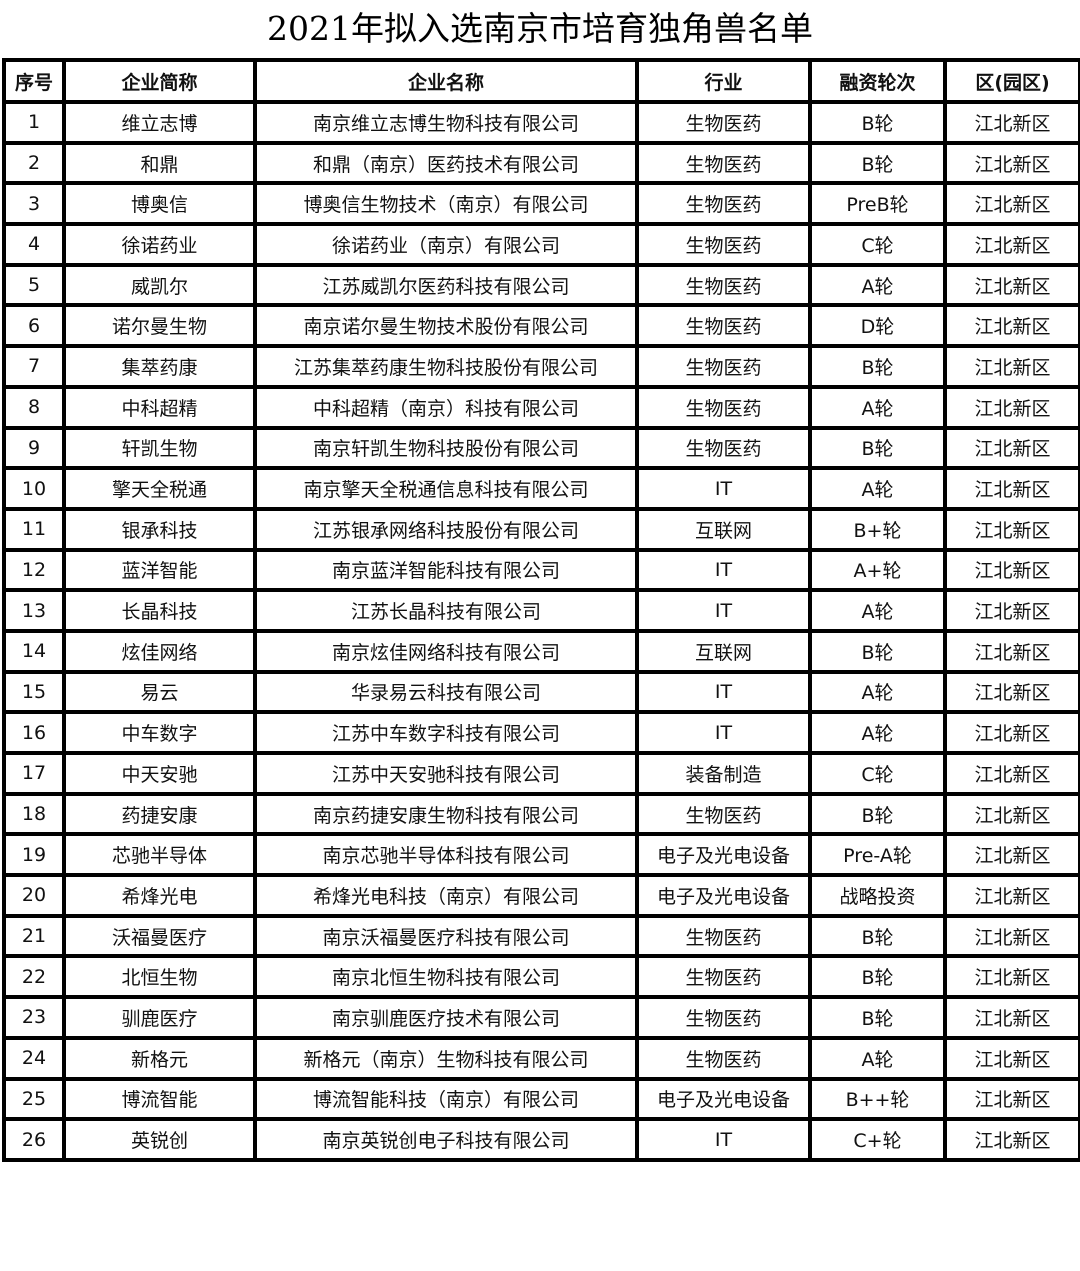  What do you see at coordinates (446, 692) in the screenshot?
I see `cell-company-name: 华录易云科技有限公司` at bounding box center [446, 692].